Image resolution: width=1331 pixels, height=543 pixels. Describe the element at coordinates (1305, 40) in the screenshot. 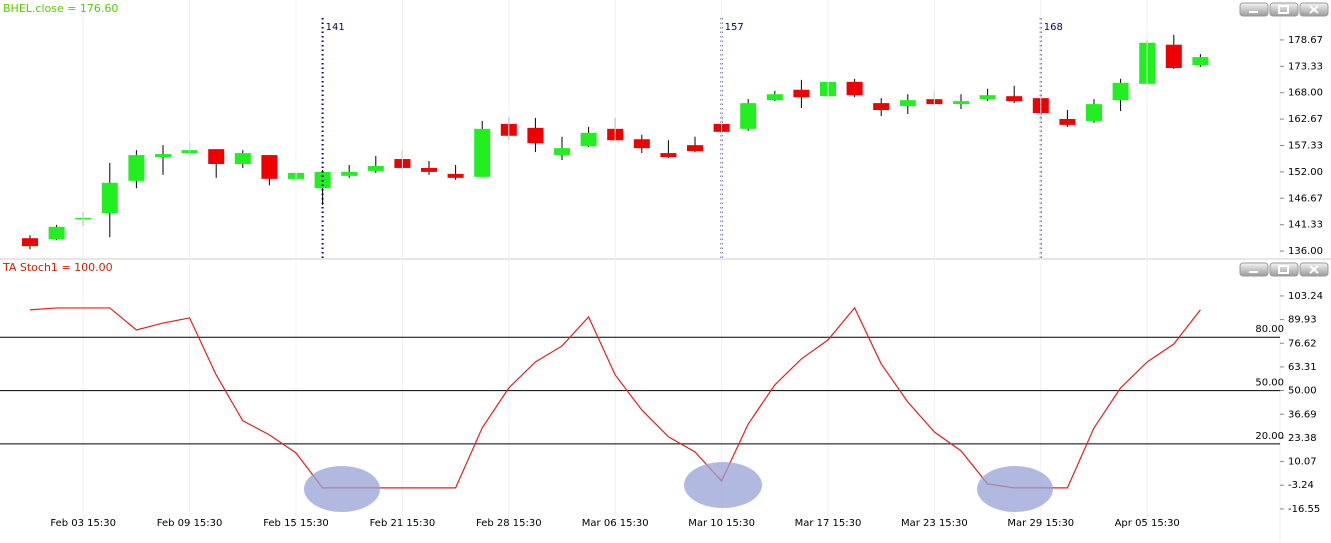

I see `y-tick-label: 178.67` at that location.